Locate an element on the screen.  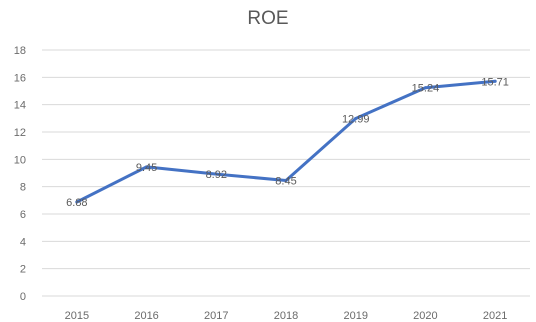
y-tick-label-4: 4 is located at coordinates (23, 242).